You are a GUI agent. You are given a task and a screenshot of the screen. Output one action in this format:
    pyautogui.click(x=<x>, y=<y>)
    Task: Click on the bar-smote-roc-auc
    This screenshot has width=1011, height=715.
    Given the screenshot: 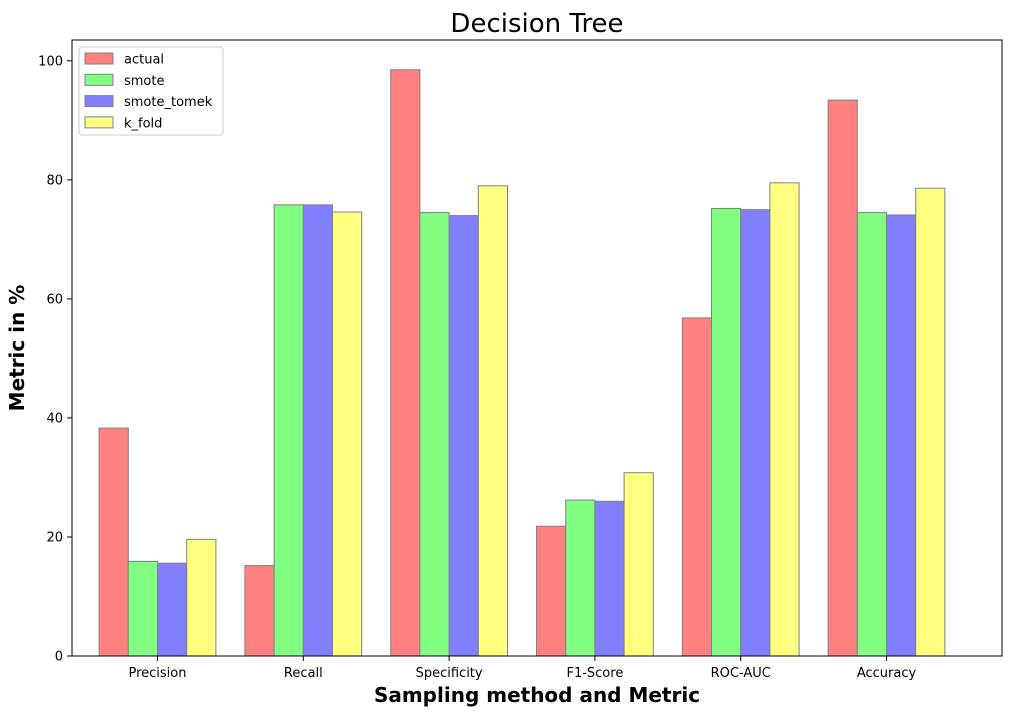 What is the action you would take?
    pyautogui.click(x=726, y=432)
    